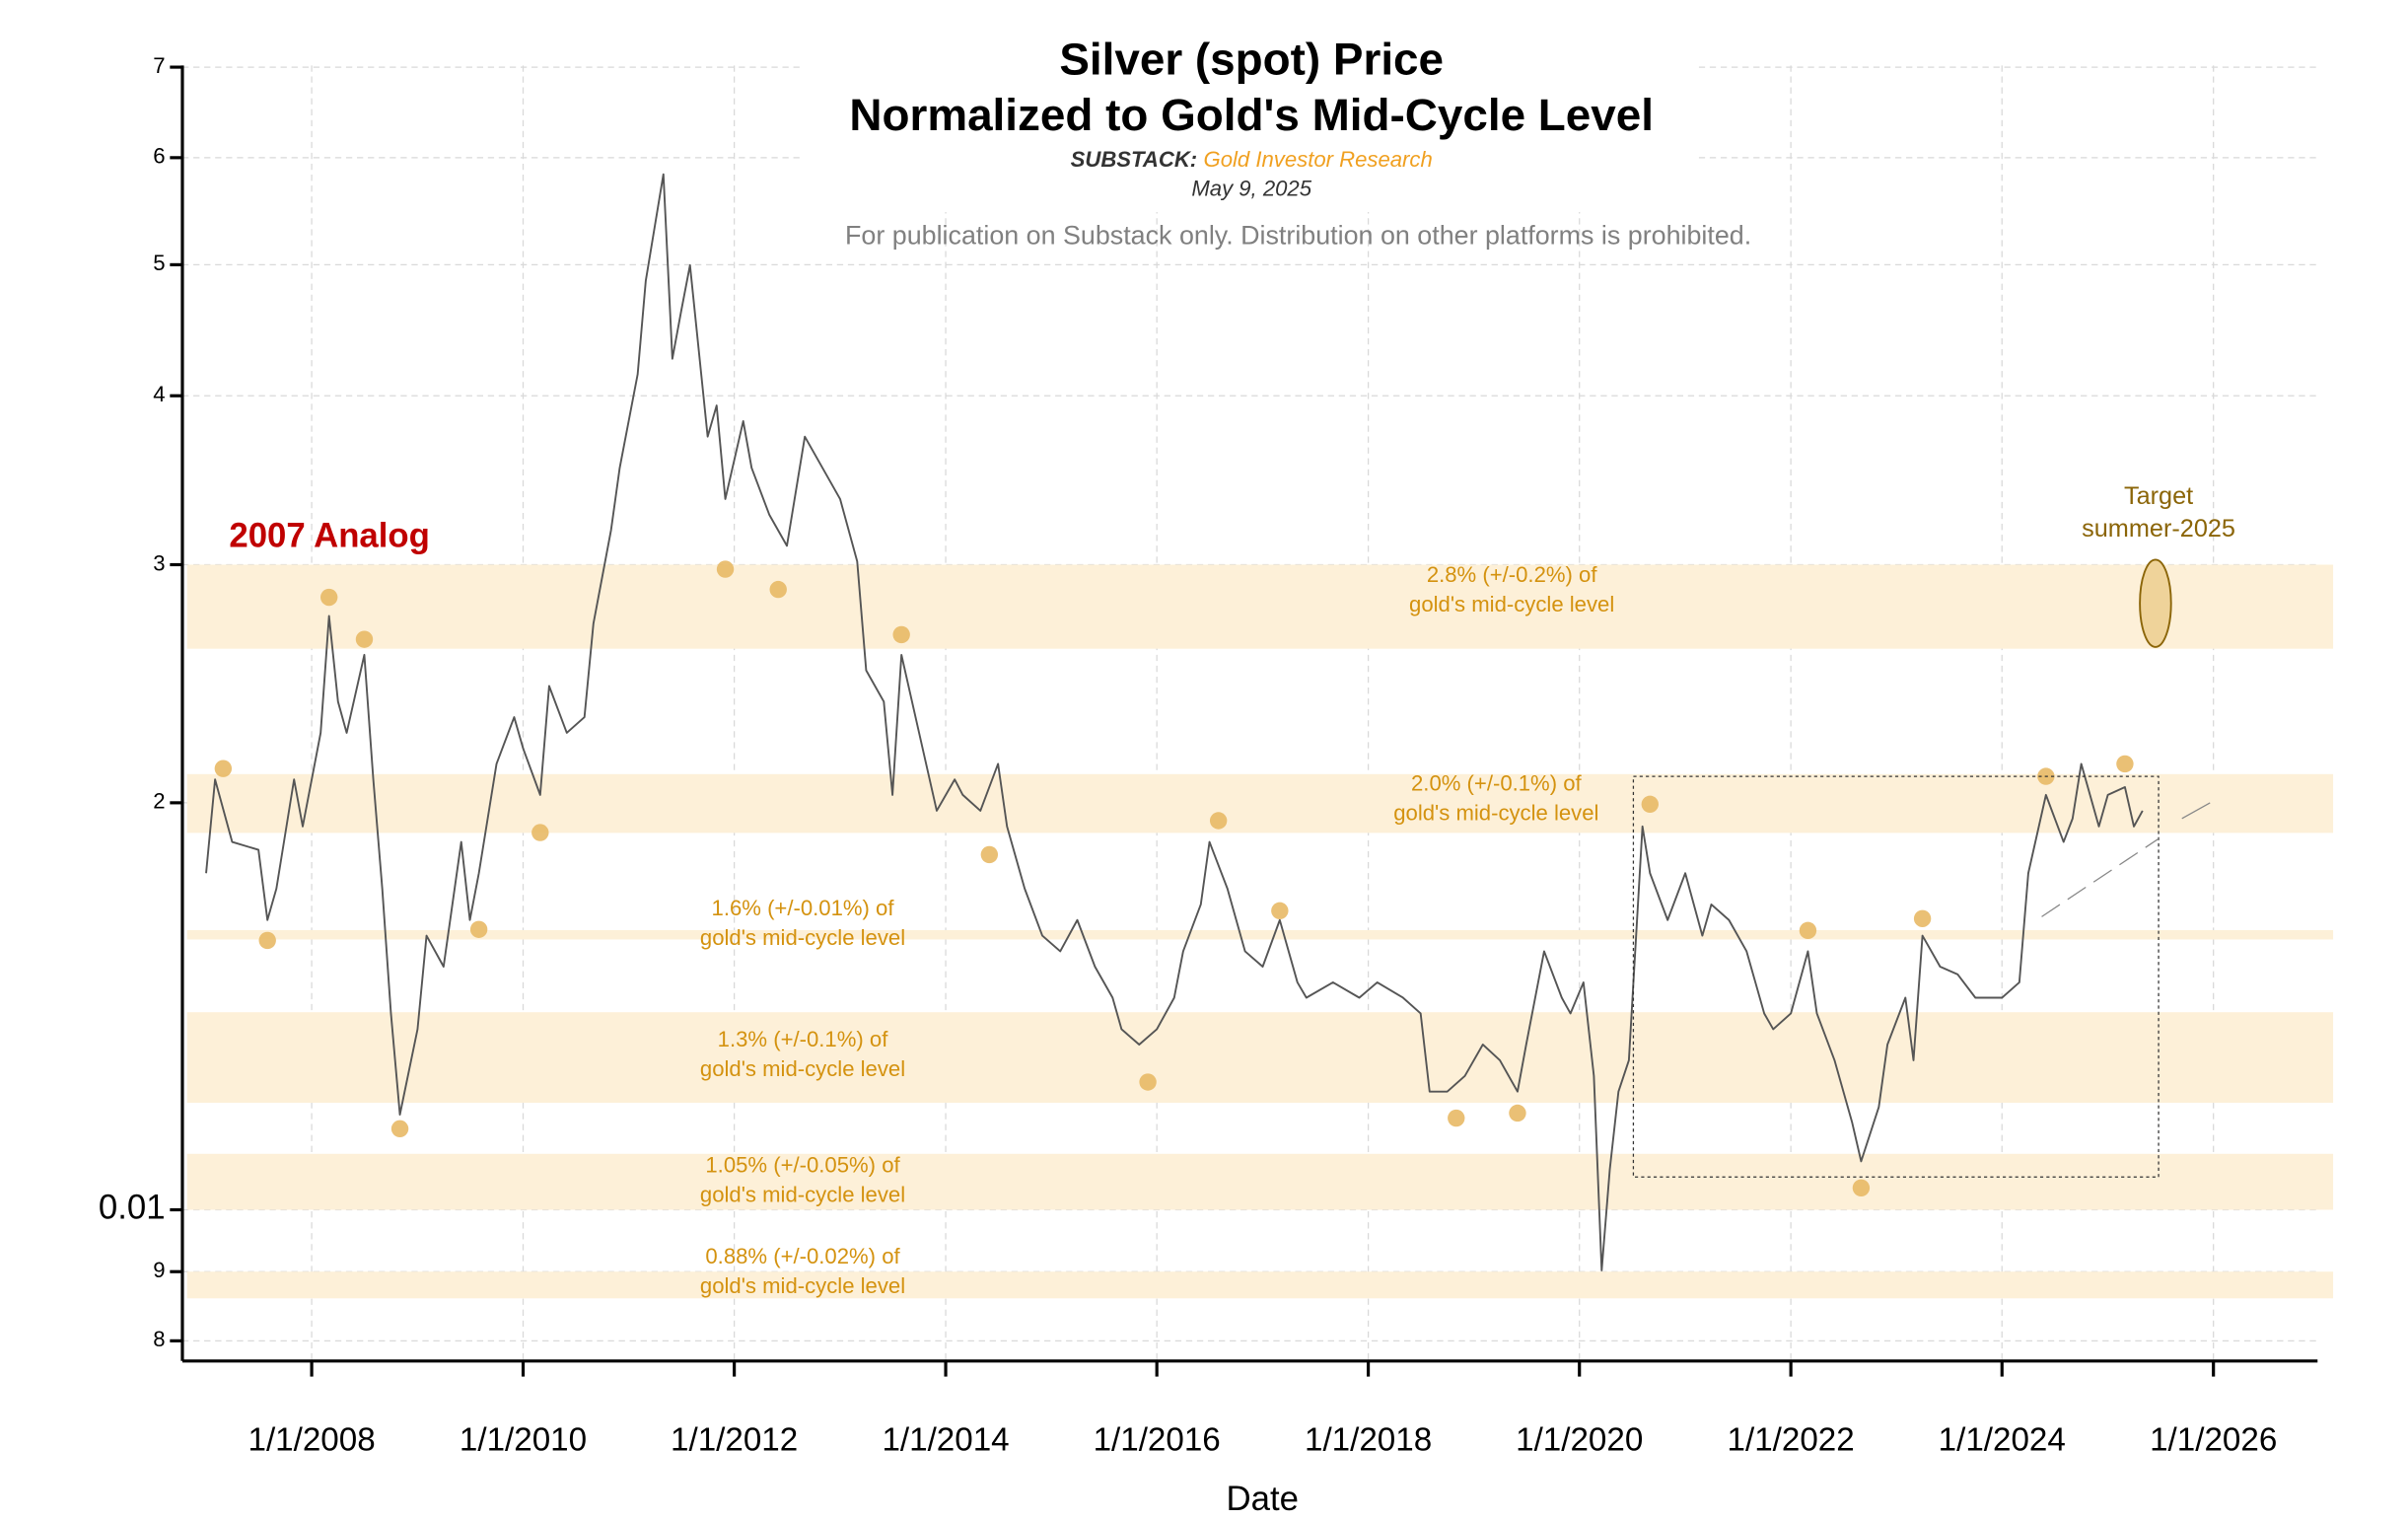 Image resolution: width=2408 pixels, height=1520 pixels. I want to click on x-tick-label: 1/1/2024, so click(2002, 1440).